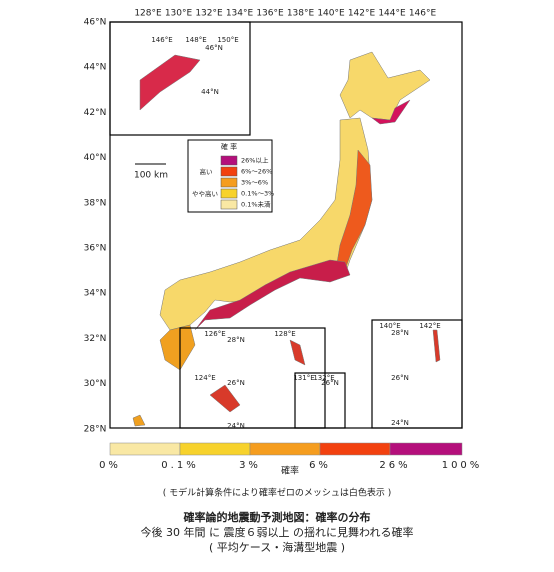 Image resolution: width=554 pixels, height=572 pixels. What do you see at coordinates (210, 92) in the screenshot?
I see `inset-label: 44°N` at bounding box center [210, 92].